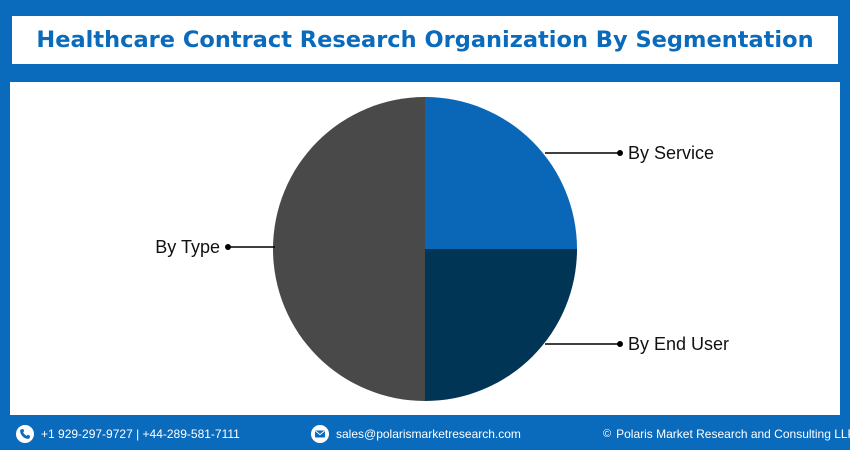  What do you see at coordinates (501, 173) in the screenshot?
I see `pie-slice-by-service` at bounding box center [501, 173].